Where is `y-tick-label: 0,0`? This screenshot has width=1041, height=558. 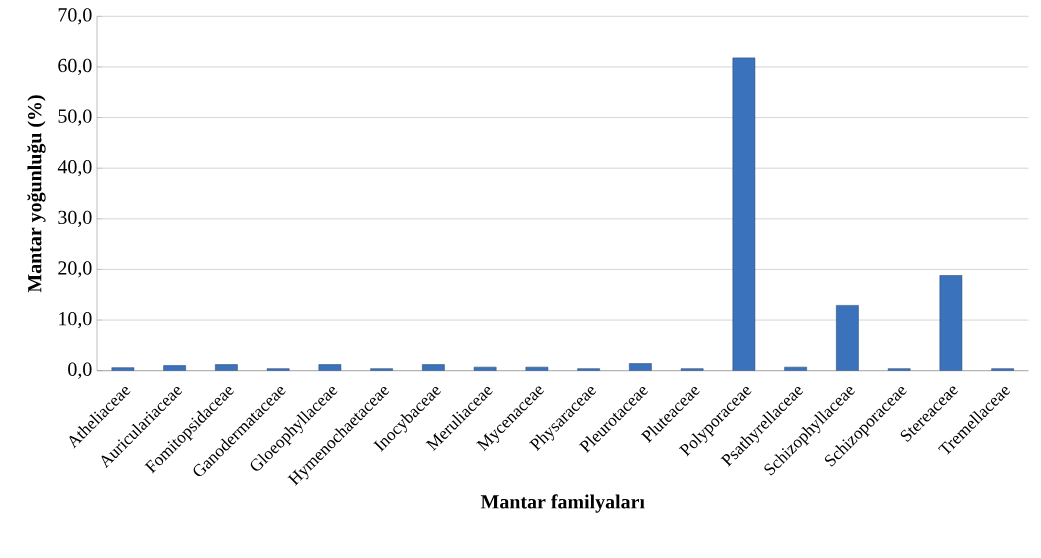 y-tick-label: 0,0 is located at coordinates (80, 370).